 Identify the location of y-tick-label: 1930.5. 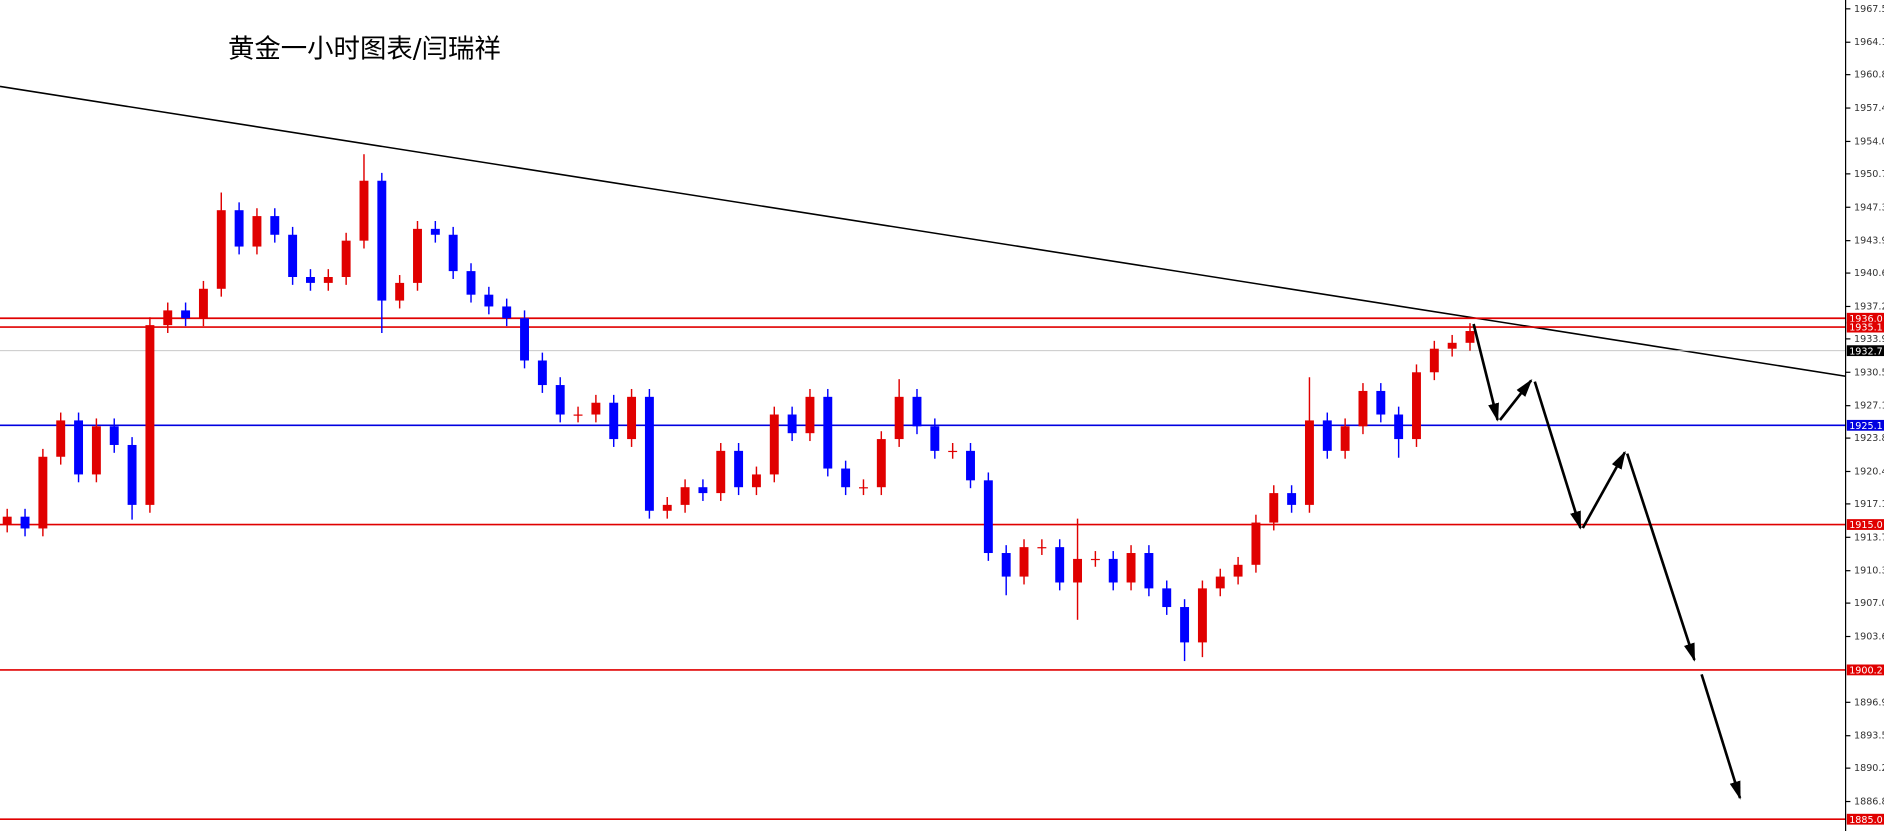
(1869, 372).